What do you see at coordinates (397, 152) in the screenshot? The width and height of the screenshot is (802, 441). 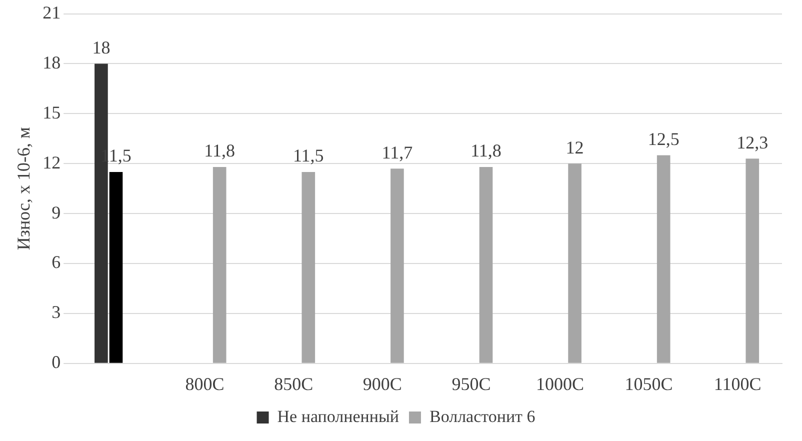 I see `data-label: 11,7` at bounding box center [397, 152].